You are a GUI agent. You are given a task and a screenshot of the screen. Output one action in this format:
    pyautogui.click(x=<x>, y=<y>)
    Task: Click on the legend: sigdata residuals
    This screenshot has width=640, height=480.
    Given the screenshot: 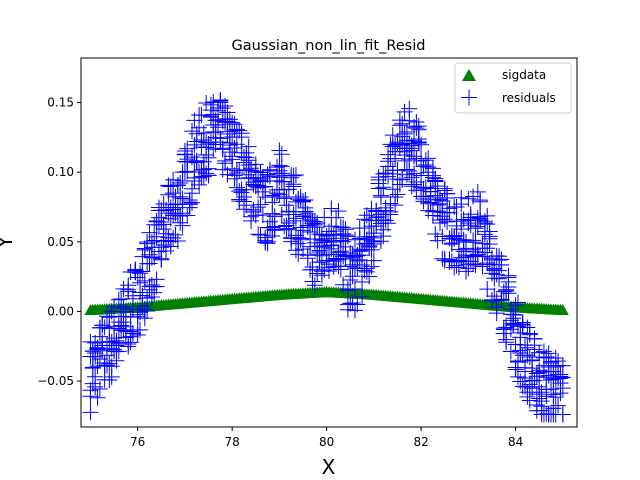 What is the action you would take?
    pyautogui.click(x=513, y=88)
    